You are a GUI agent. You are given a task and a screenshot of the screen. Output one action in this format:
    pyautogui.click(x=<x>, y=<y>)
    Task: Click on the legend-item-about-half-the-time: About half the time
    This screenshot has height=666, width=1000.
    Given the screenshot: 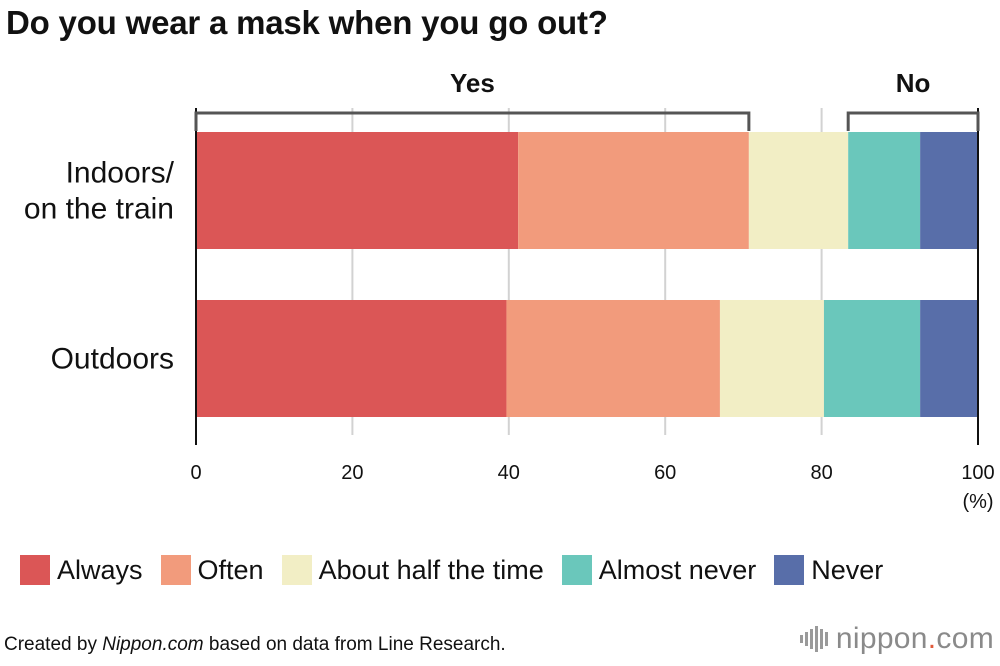 What is the action you would take?
    pyautogui.click(x=412, y=570)
    